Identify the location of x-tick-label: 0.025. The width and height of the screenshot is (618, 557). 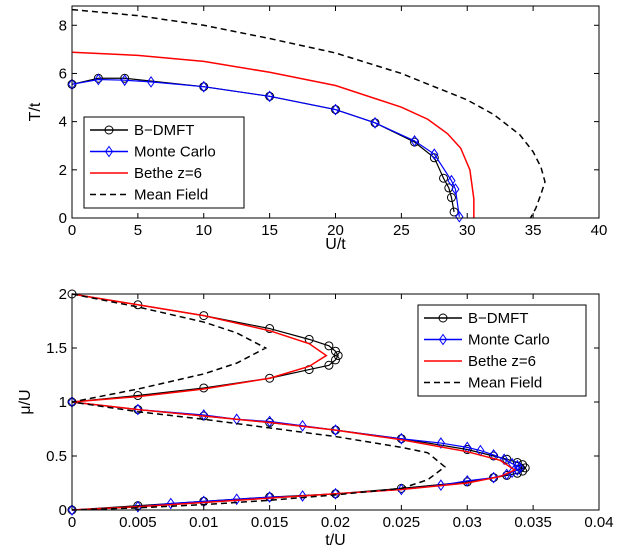
(402, 522).